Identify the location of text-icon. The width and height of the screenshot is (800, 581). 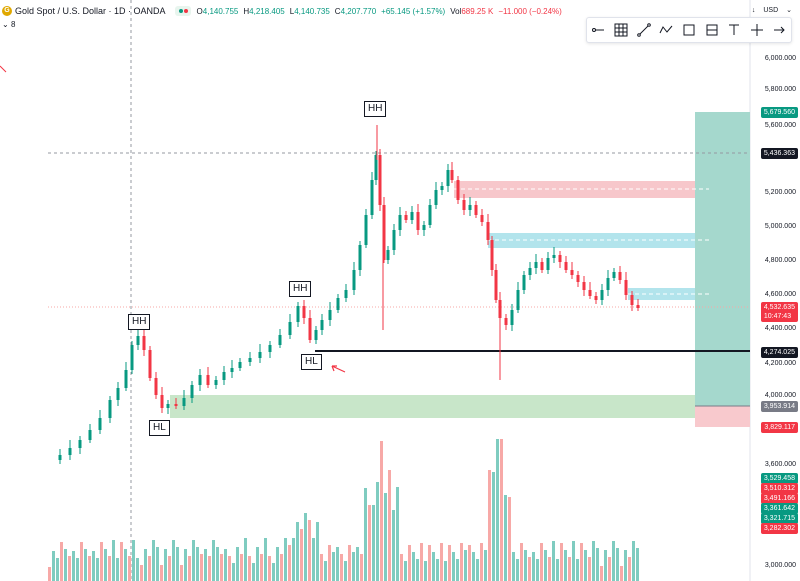
(734, 30).